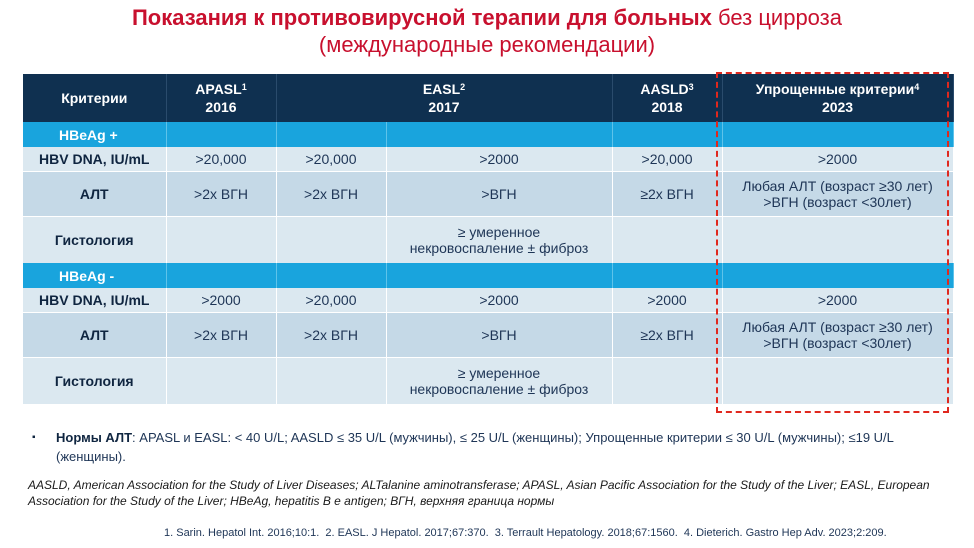  Describe the element at coordinates (242, 533) in the screenshot. I see `reference-item: 1. Sarin. Hepatol Int. 2016;10:1.` at that location.